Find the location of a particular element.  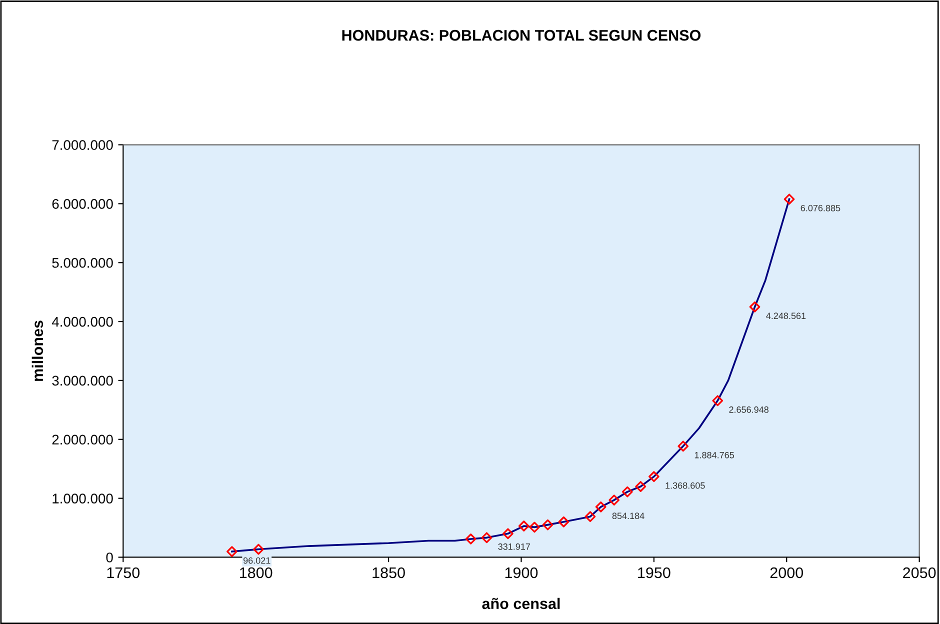

data-label: 2.656.948 is located at coordinates (748, 409).